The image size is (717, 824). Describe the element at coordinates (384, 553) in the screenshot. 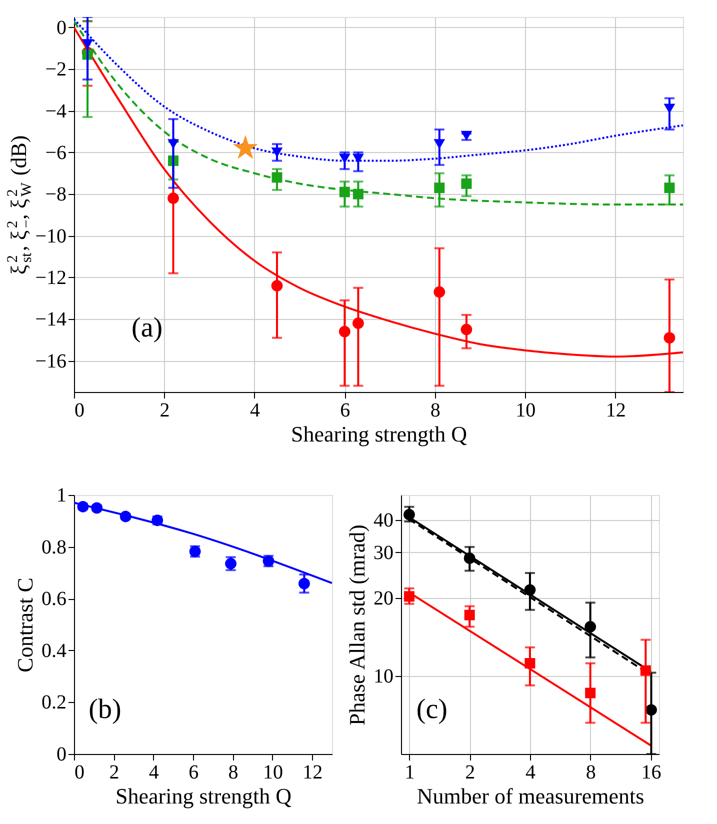

I see `y-tick-label: 30` at that location.